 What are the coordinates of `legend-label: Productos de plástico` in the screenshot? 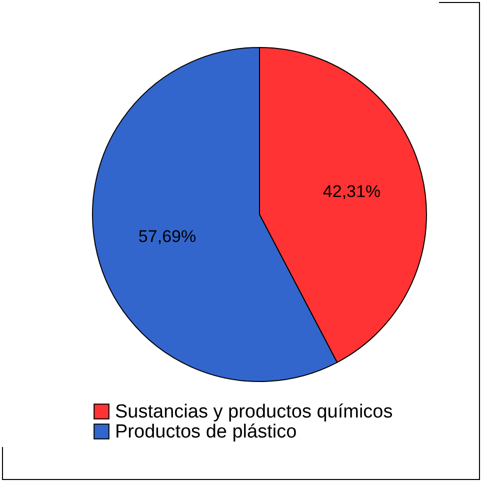 It's located at (206, 432).